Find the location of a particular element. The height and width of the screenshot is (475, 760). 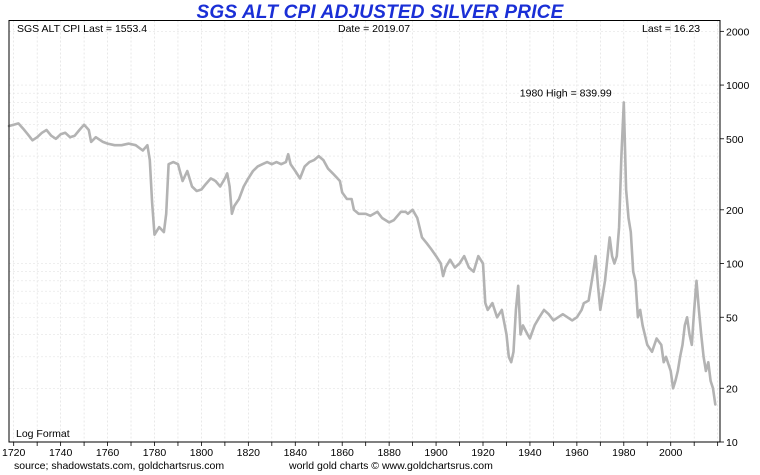

y-tick-label: 20 is located at coordinates (732, 389).